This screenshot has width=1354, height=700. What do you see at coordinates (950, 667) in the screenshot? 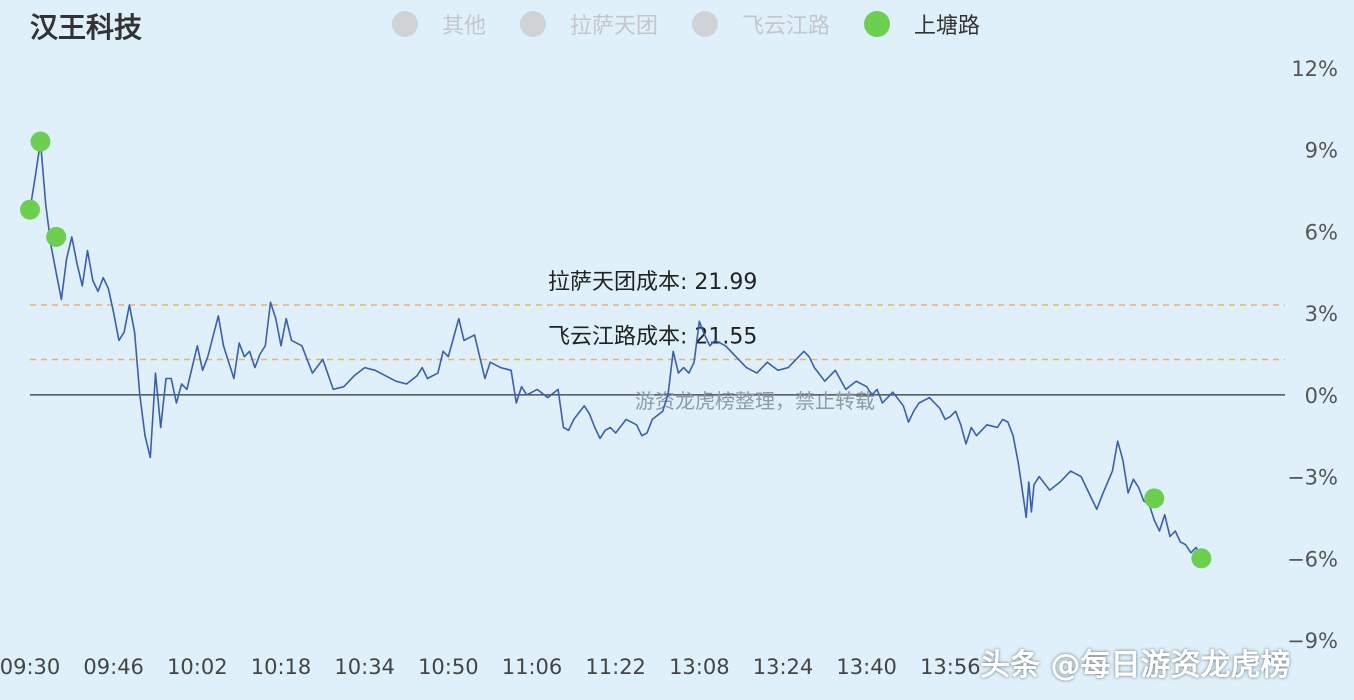
I see `x-tick-label: 13:56` at bounding box center [950, 667].